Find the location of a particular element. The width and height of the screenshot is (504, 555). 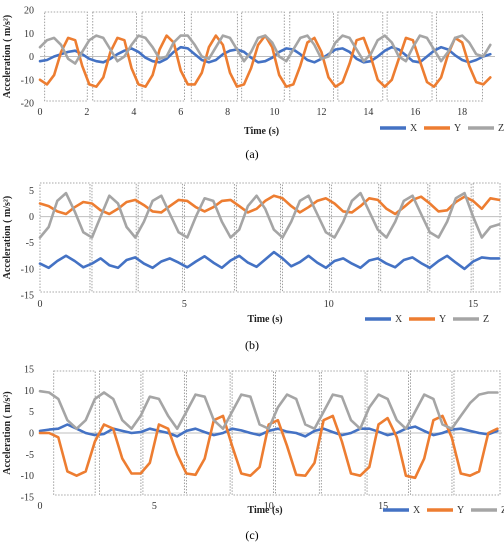

x-tick-label: 4 is located at coordinates (133, 112).